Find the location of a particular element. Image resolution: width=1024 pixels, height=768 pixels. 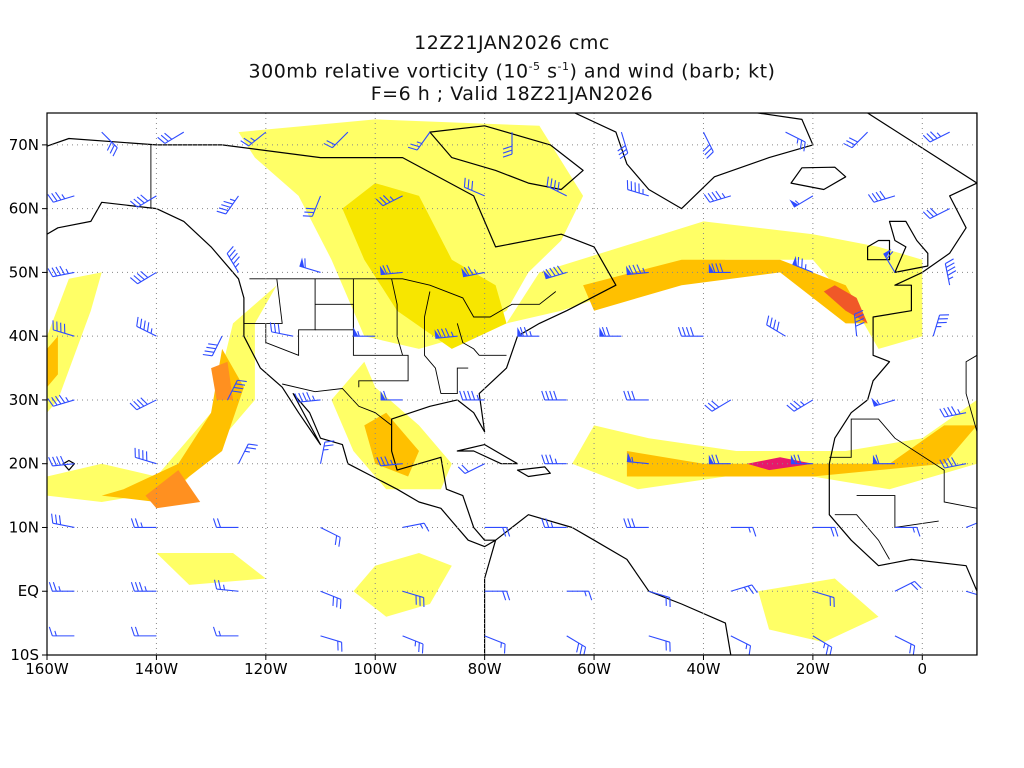

lat-tick-label: EQ is located at coordinates (28, 591).